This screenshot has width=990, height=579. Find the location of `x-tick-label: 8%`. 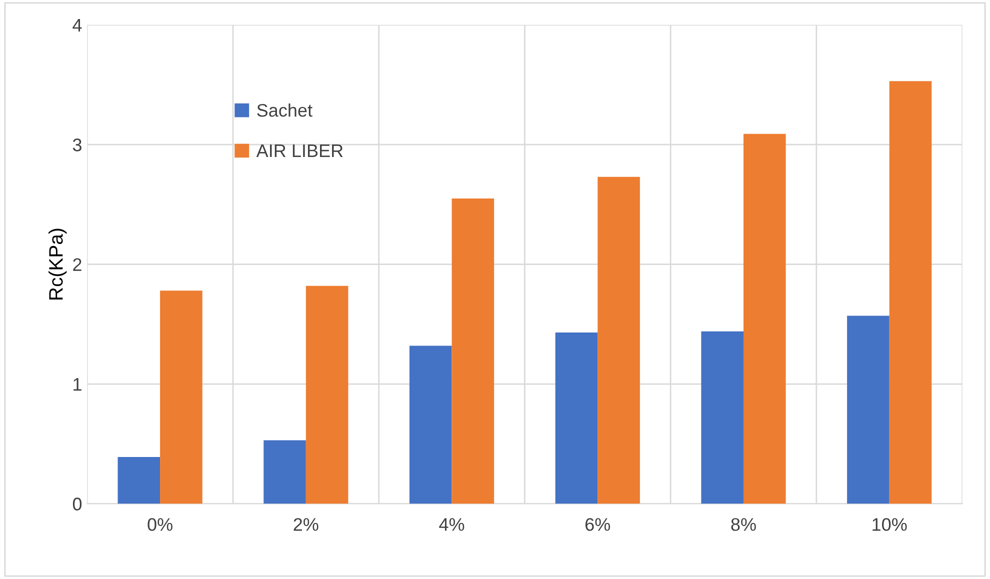

x-tick-label: 8% is located at coordinates (743, 524).